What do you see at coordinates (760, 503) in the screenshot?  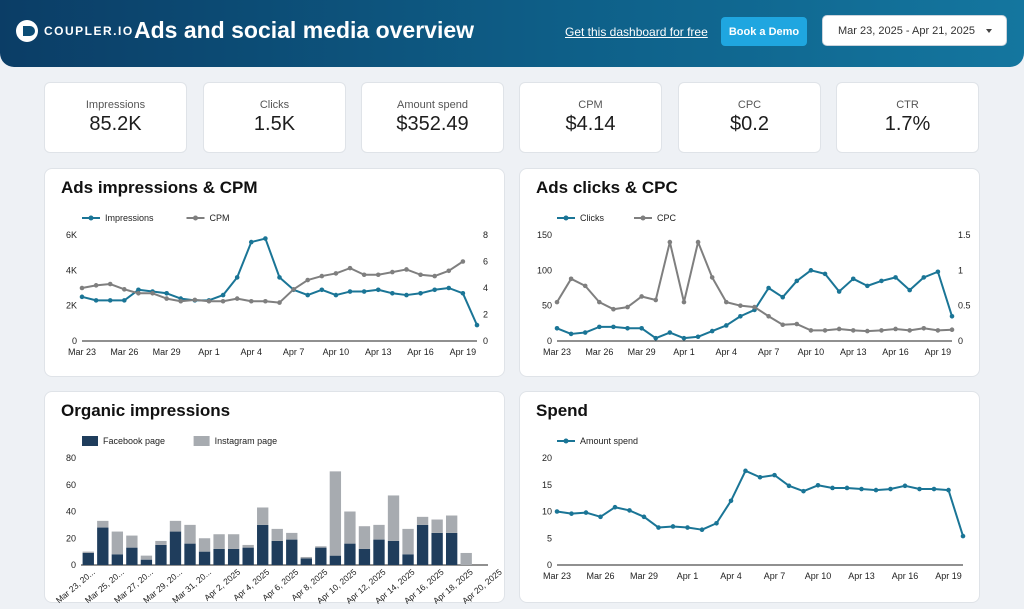 I see `series-line-amount-spend` at bounding box center [760, 503].